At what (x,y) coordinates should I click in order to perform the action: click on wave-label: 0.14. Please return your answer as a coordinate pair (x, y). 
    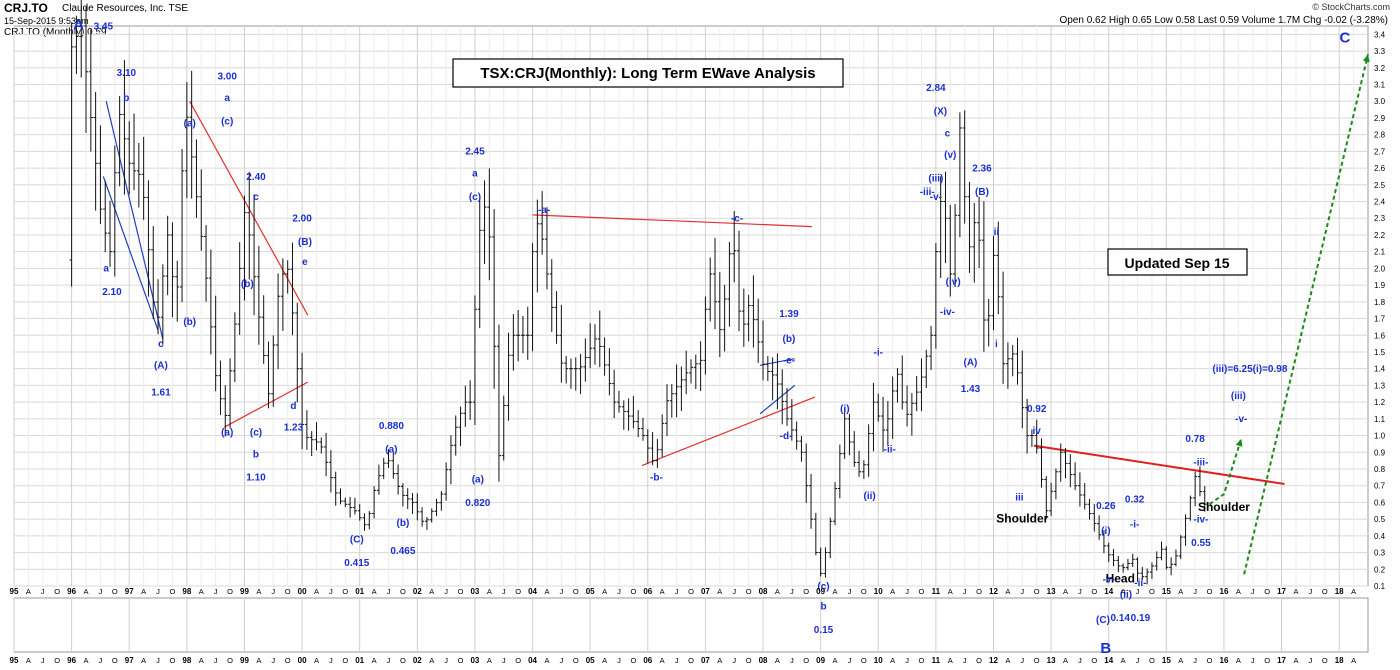
    Looking at the image, I should click on (1121, 618).